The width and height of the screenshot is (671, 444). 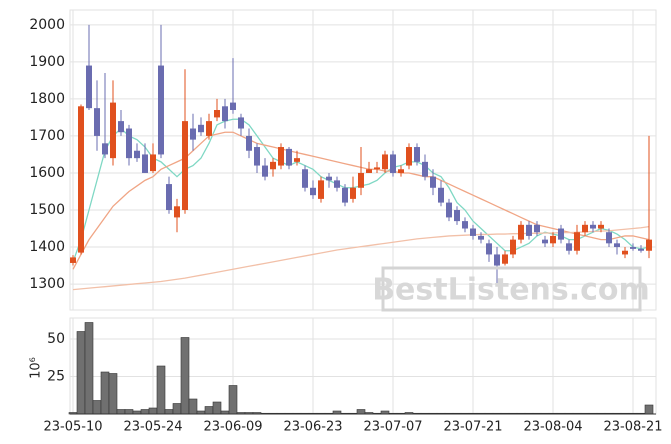 I want to click on watermark-box, so click(x=511, y=289).